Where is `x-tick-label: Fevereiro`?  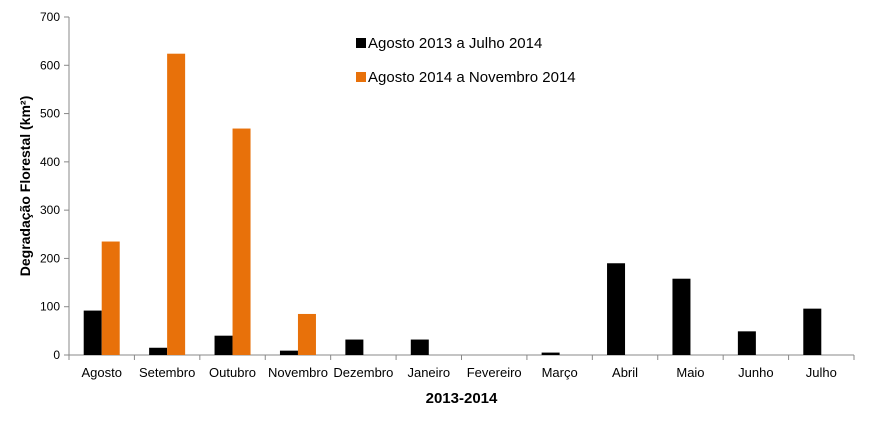
x-tick-label: Fevereiro is located at coordinates (494, 372).